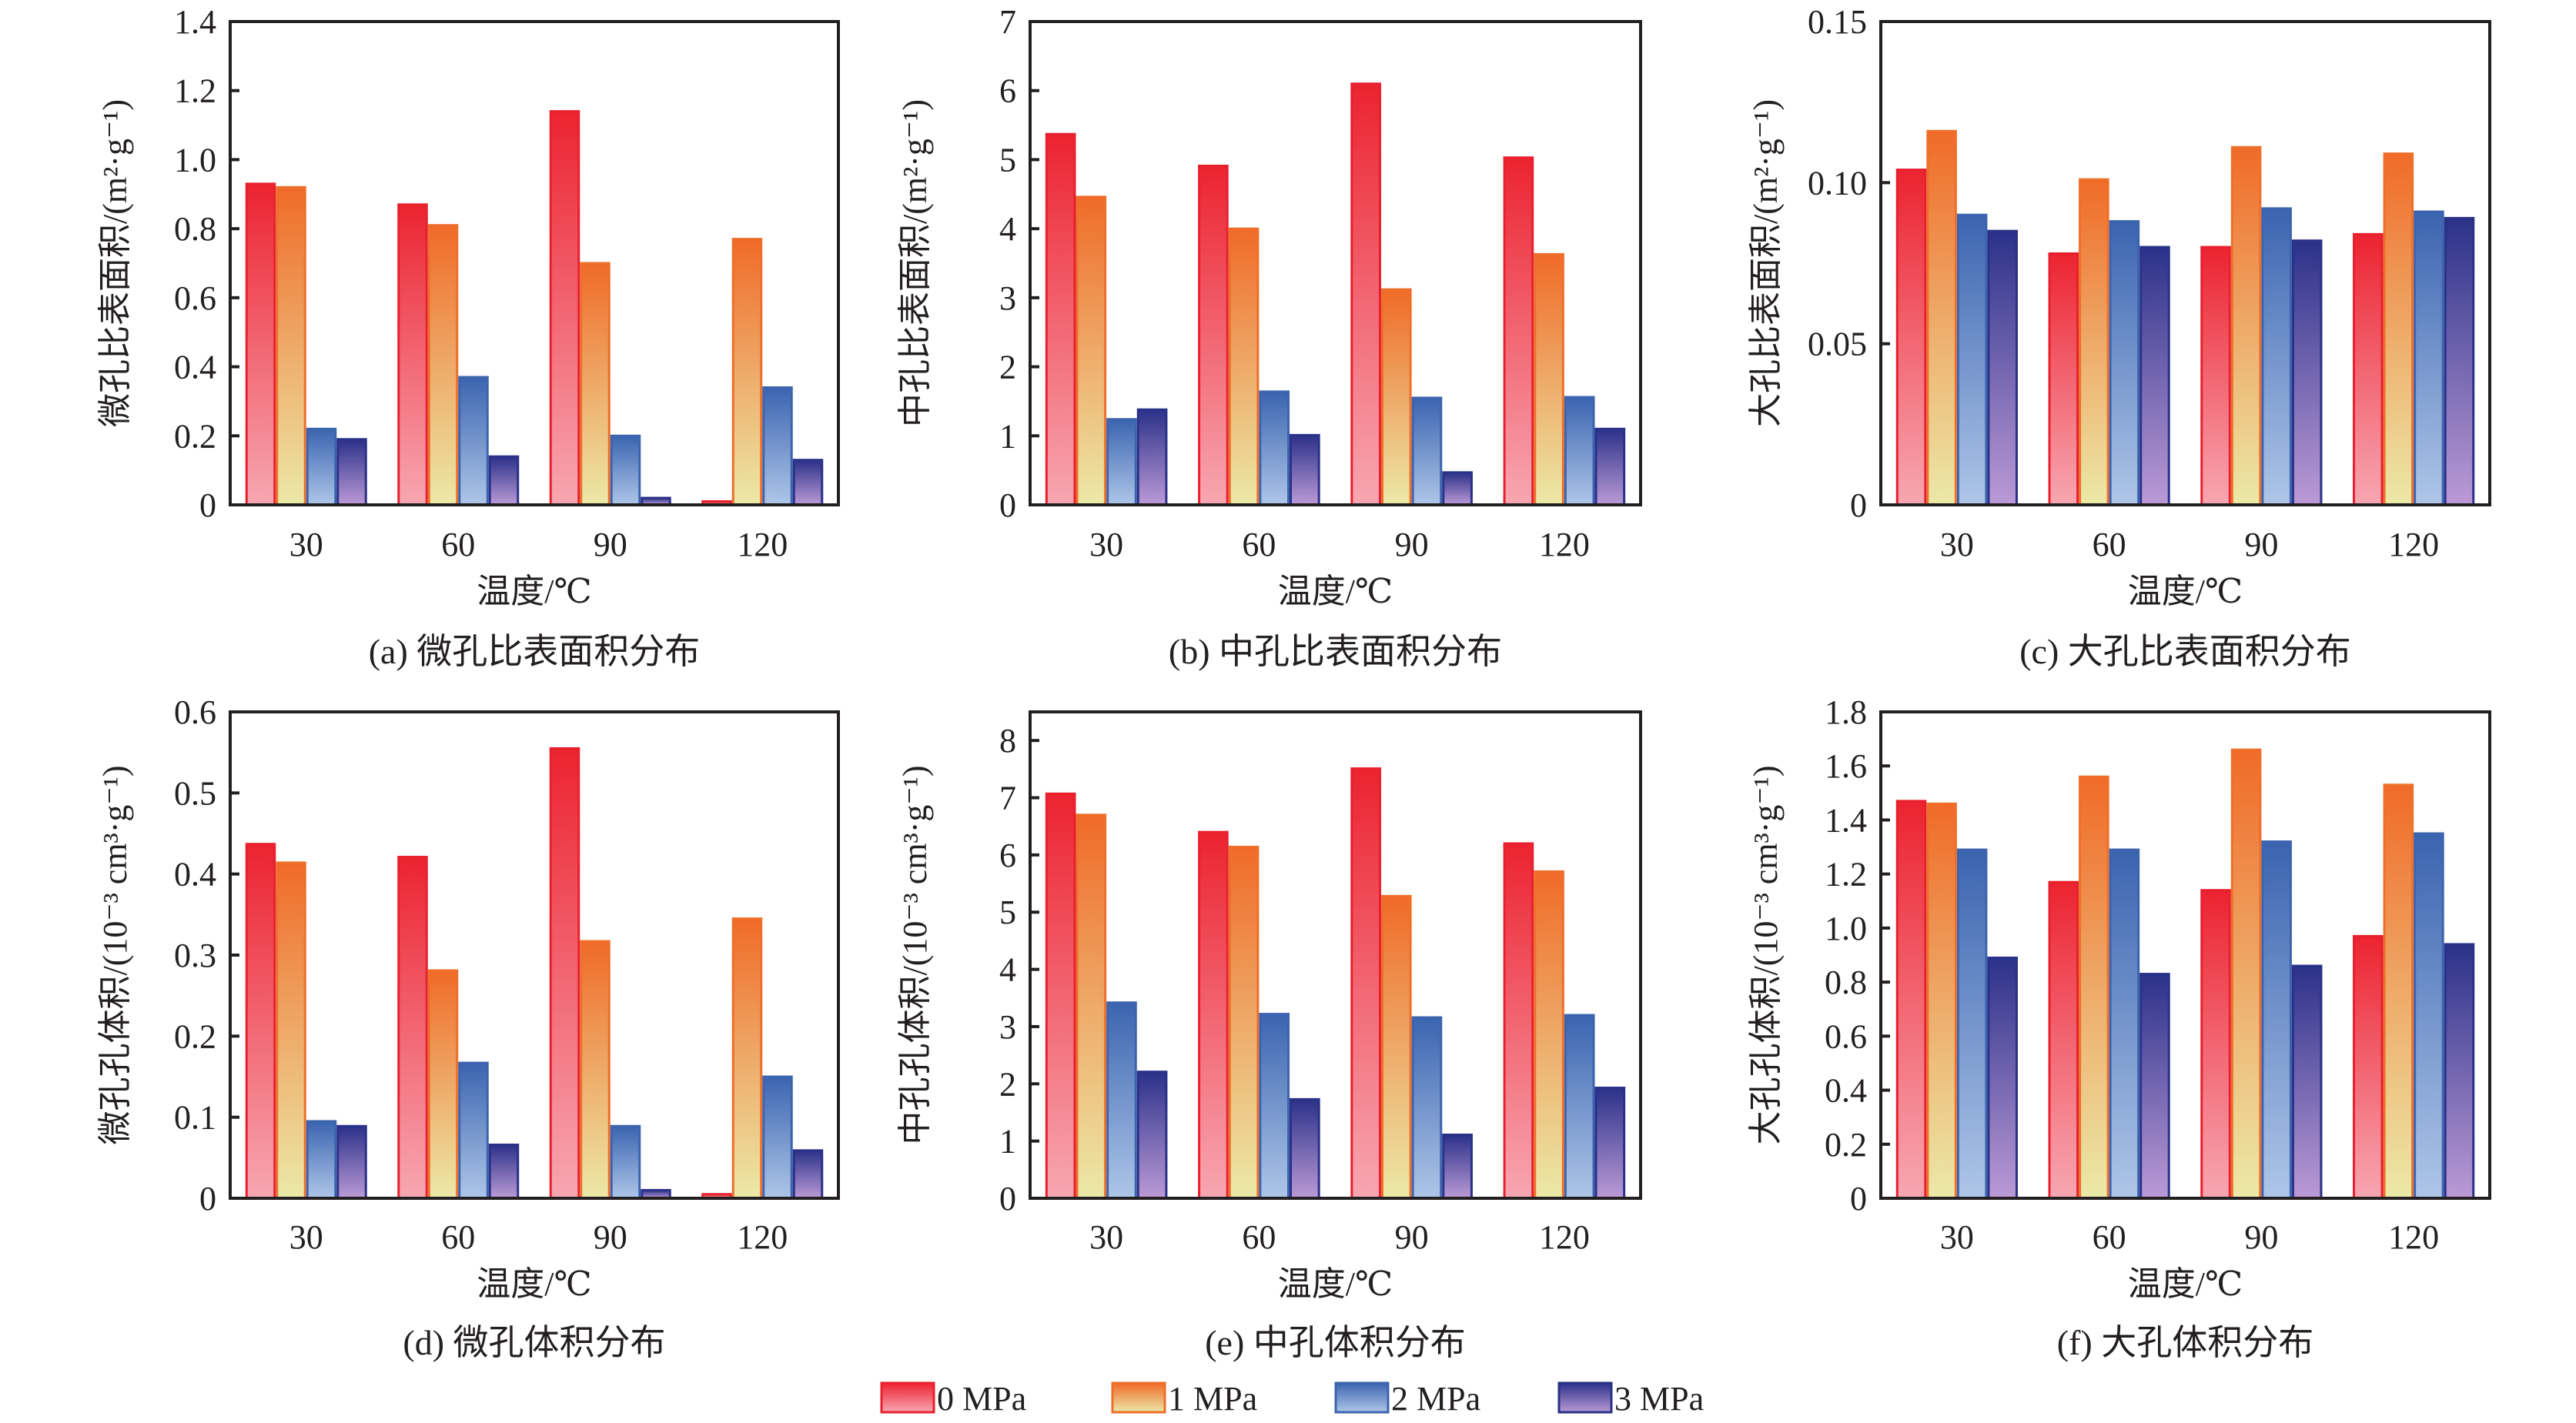  Describe the element at coordinates (1275, 1106) in the screenshot. I see `bar-e-60-2mpa` at that location.